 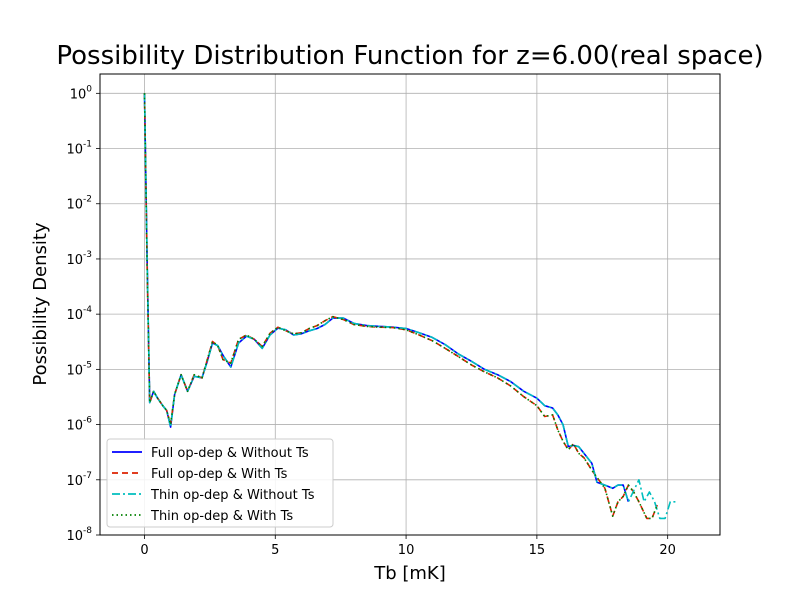 I want to click on legend-label: Thin op-dep & With Ts, so click(x=221, y=516).